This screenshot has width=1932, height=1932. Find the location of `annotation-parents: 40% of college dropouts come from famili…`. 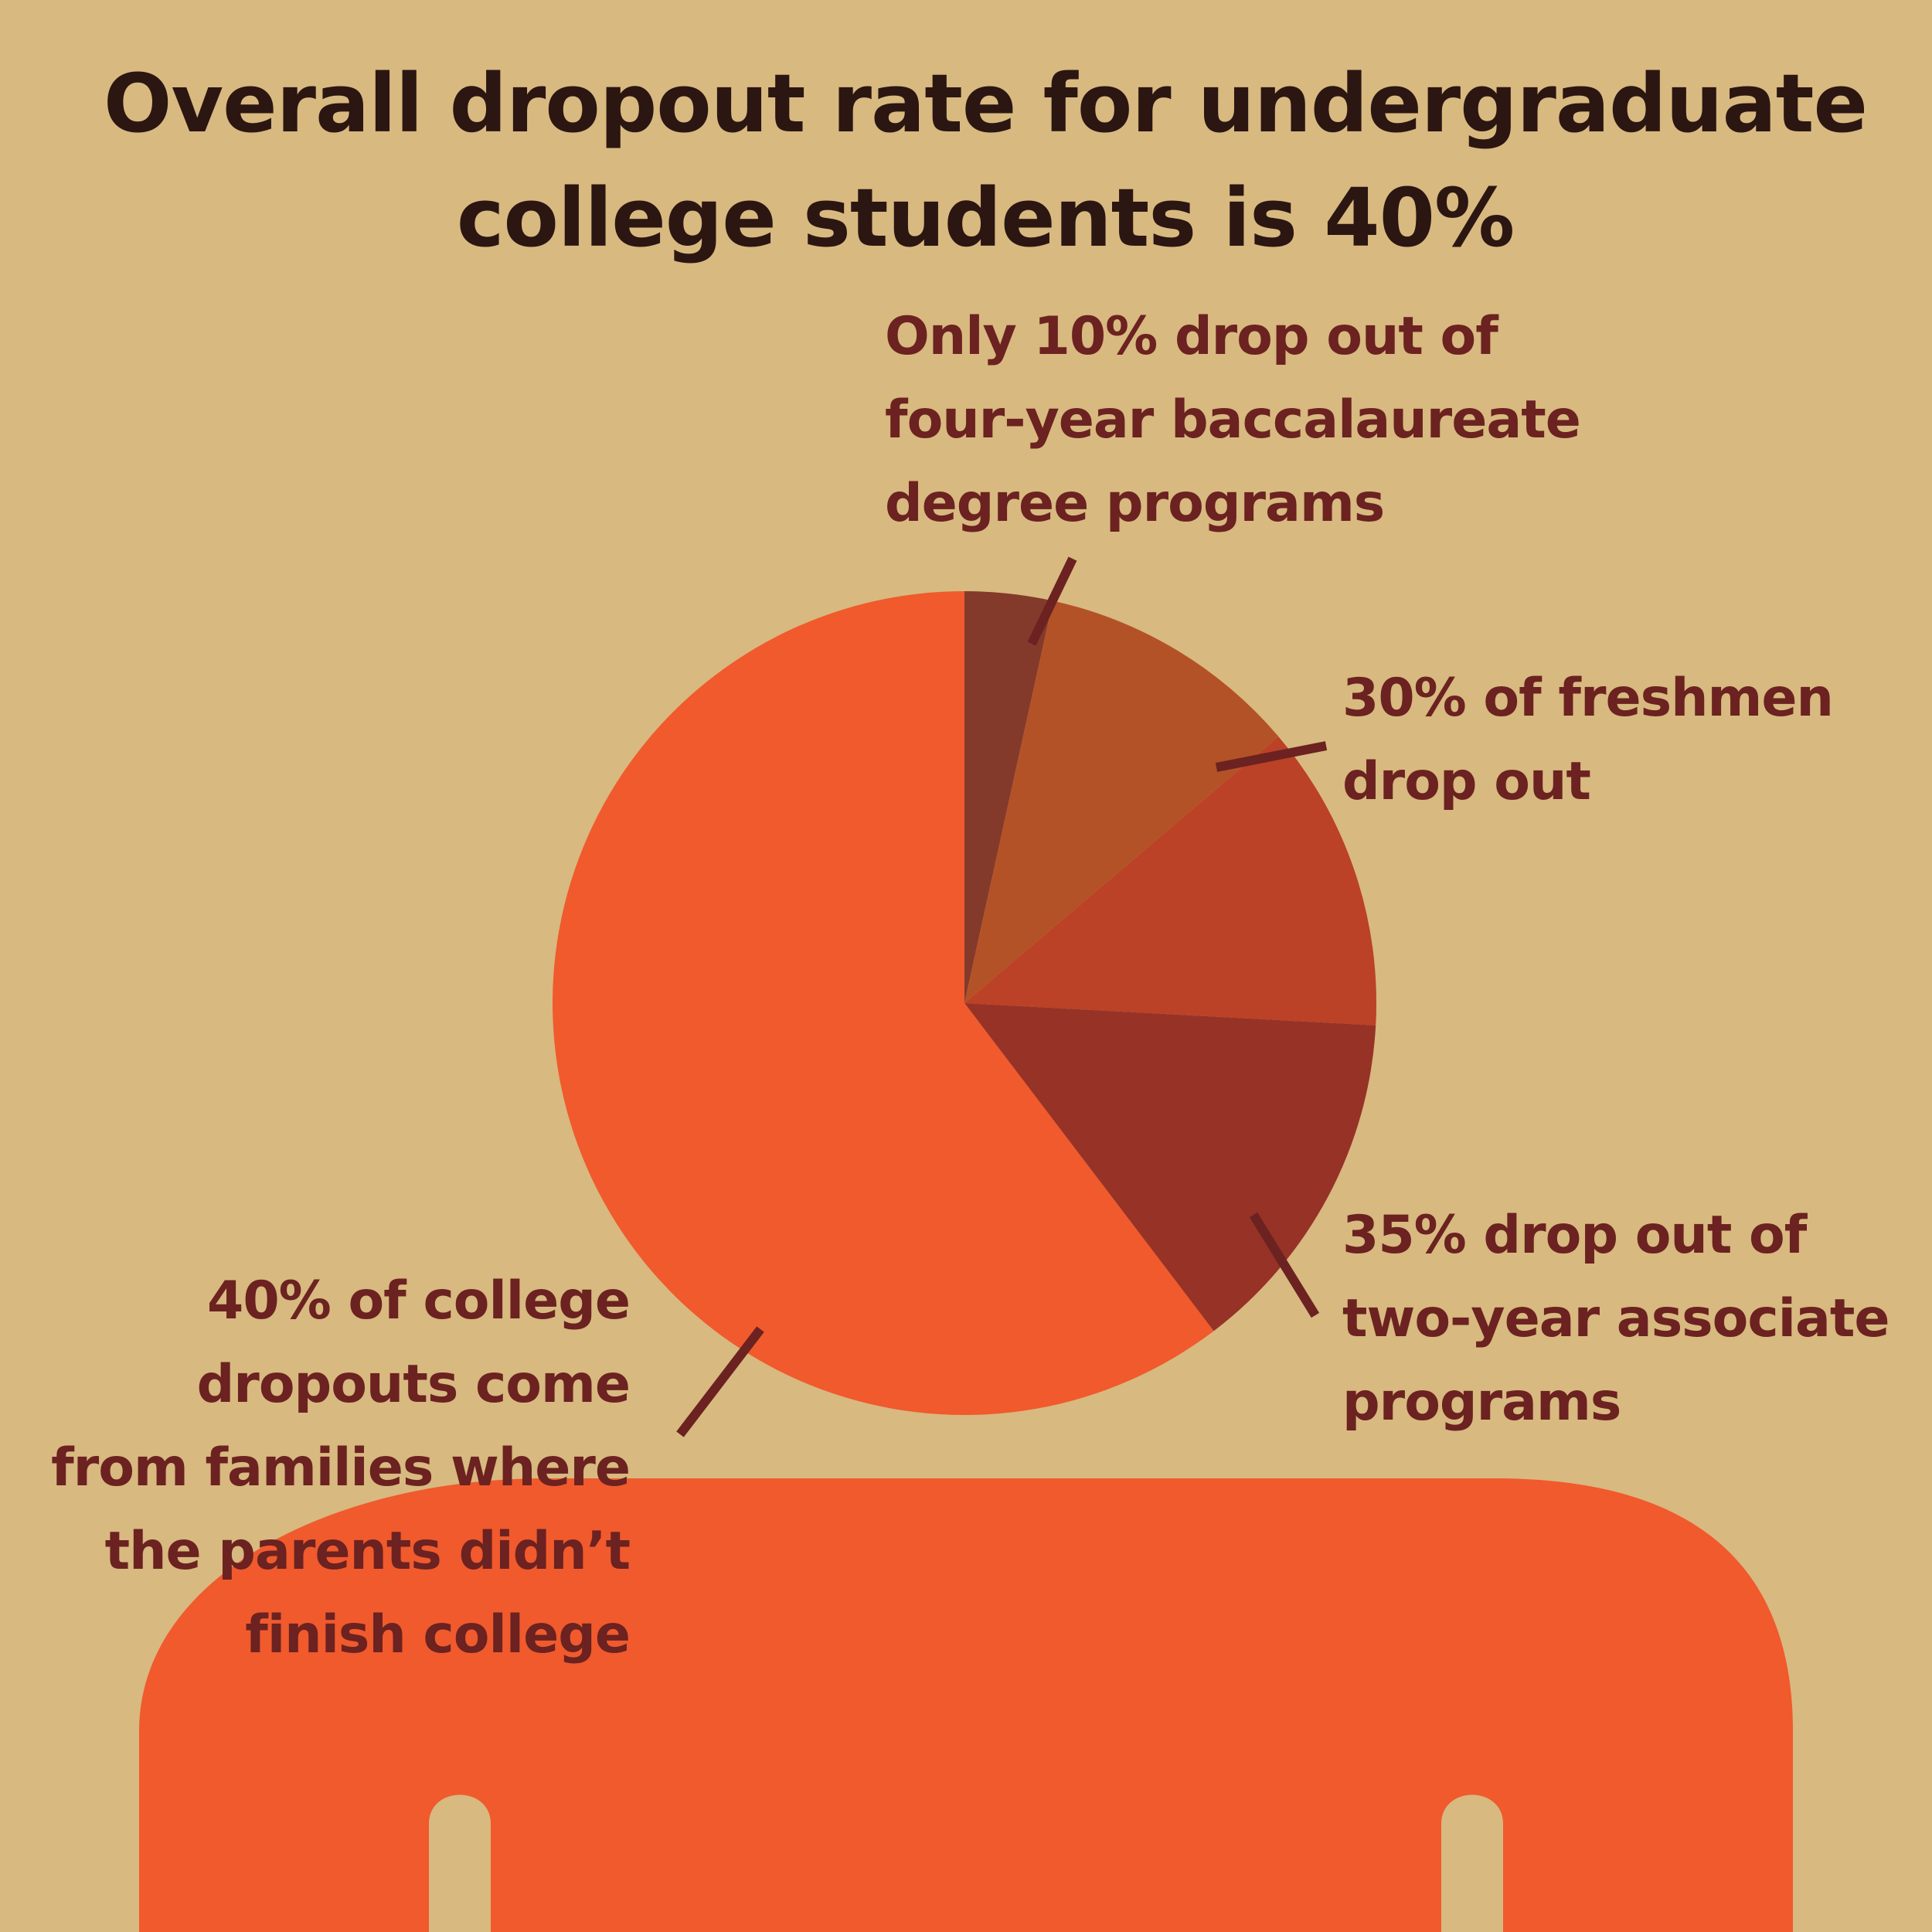

annotation-parents: 40% of college dropouts come from famili… is located at coordinates (341, 1468).